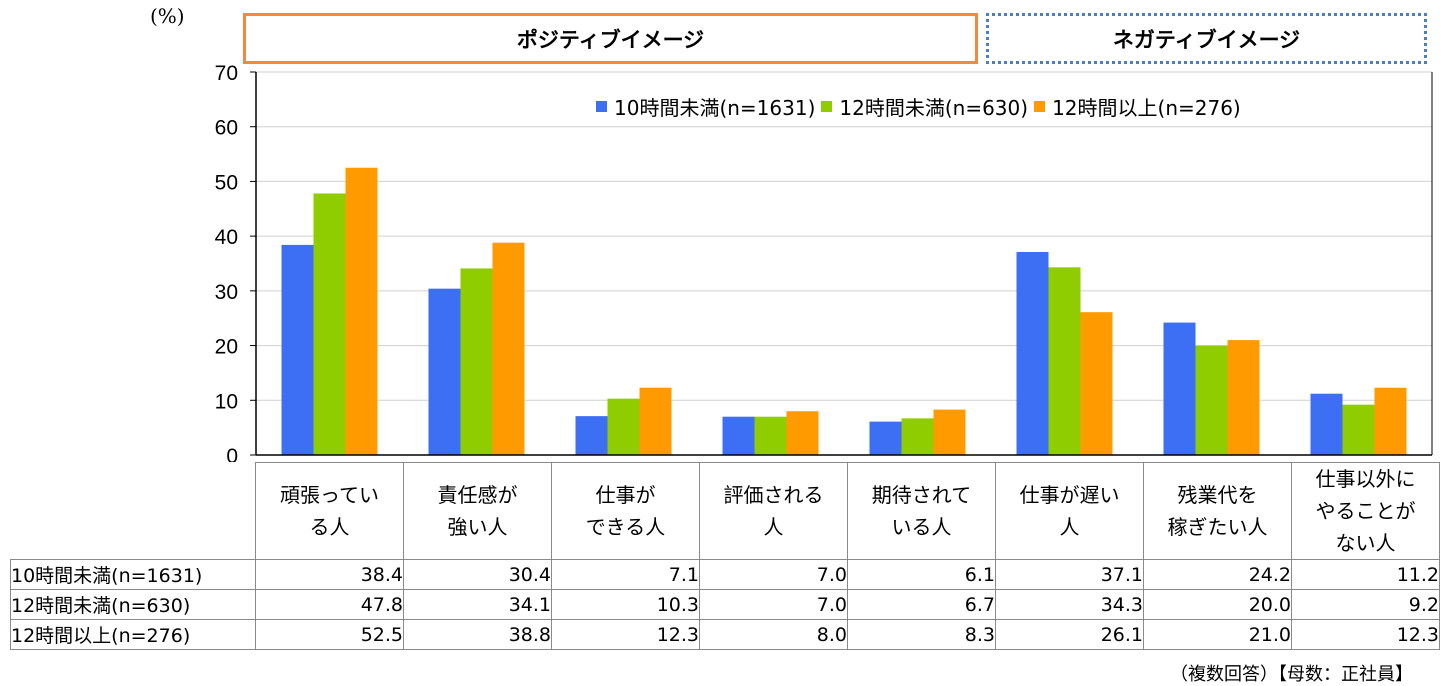  What do you see at coordinates (133, 604) in the screenshot?
I see `row-label: 12時間未満(n=630)` at bounding box center [133, 604].